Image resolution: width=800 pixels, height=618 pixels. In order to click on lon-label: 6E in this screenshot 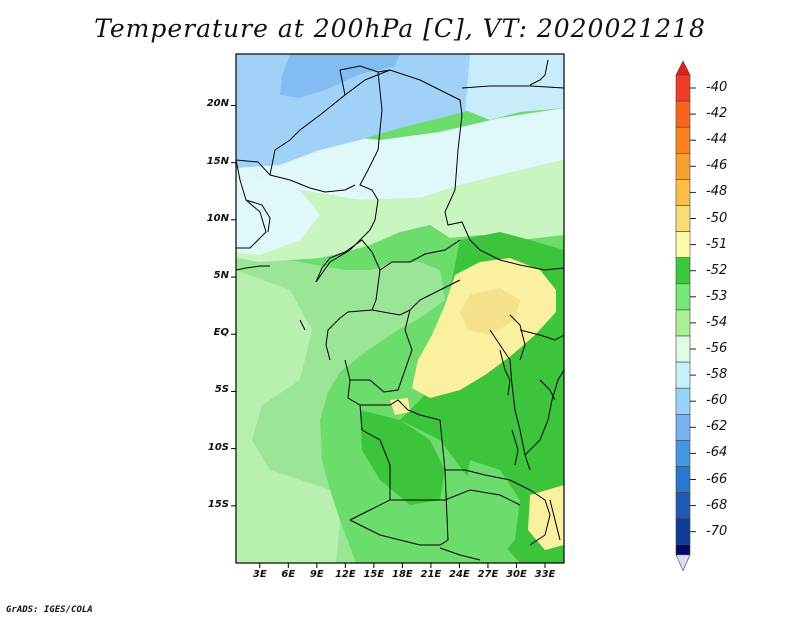, I will do `click(288, 574)`.